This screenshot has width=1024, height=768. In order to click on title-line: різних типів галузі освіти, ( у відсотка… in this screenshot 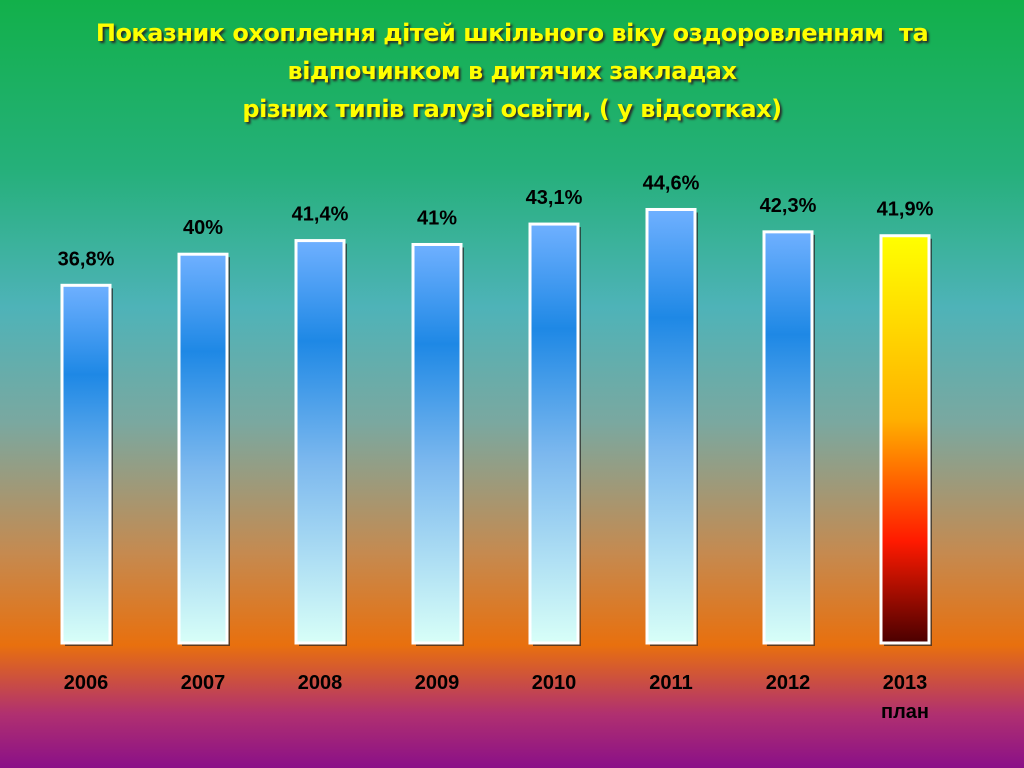, I will do `click(512, 109)`.